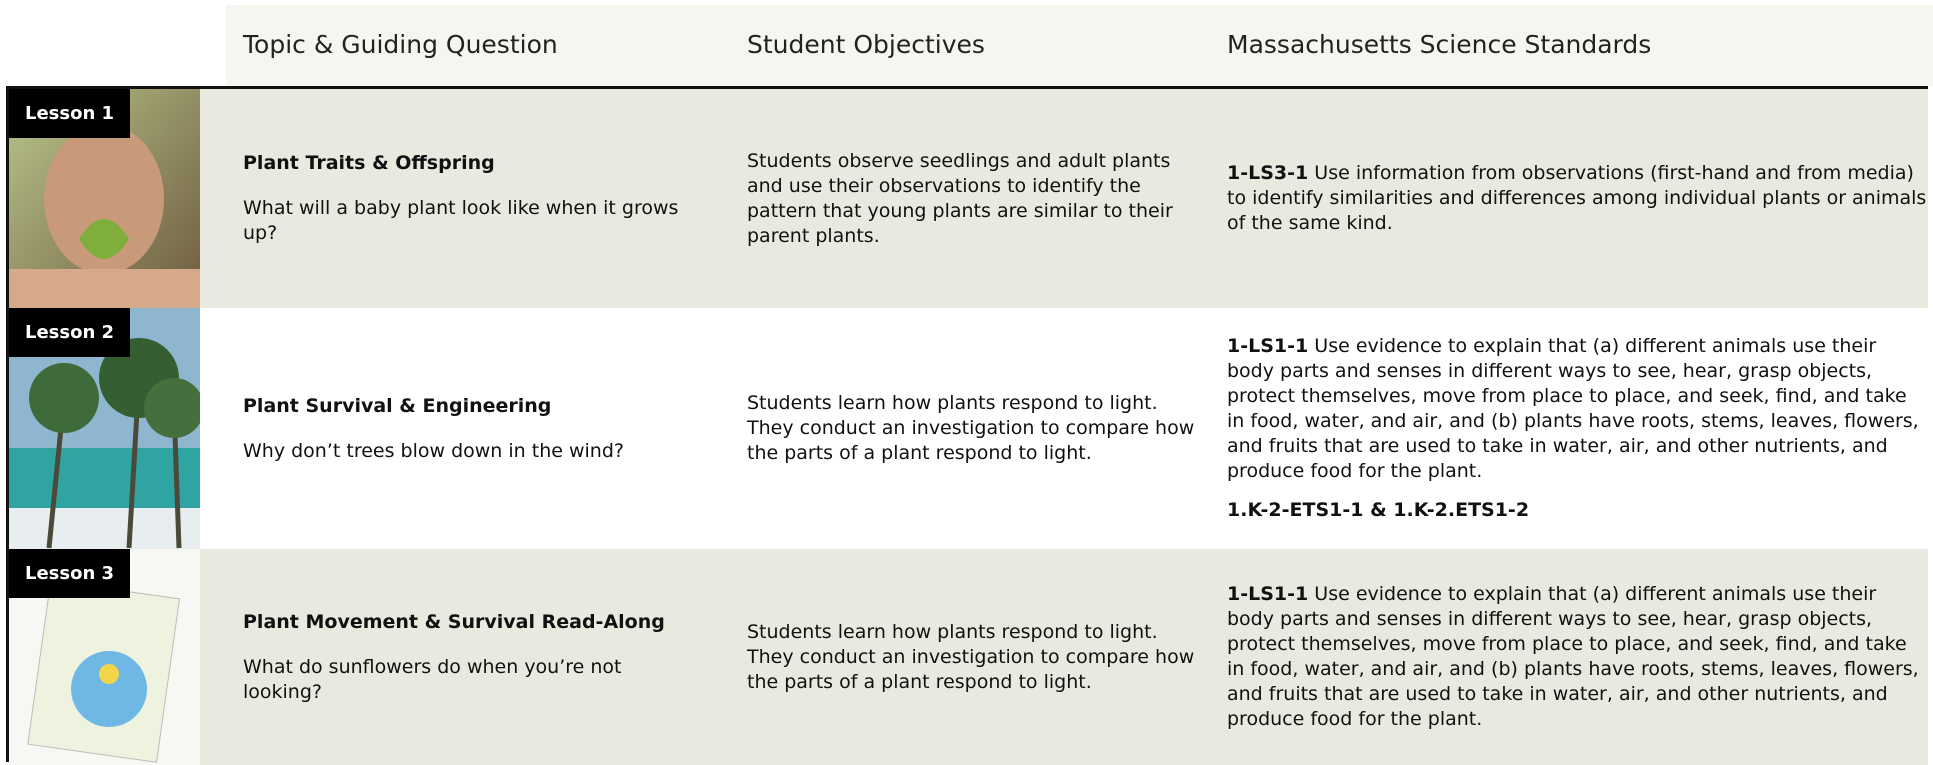  I want to click on standard: 1.K-2-ETS1-1 & 1.K-2.ETS1-2, so click(1577, 510).